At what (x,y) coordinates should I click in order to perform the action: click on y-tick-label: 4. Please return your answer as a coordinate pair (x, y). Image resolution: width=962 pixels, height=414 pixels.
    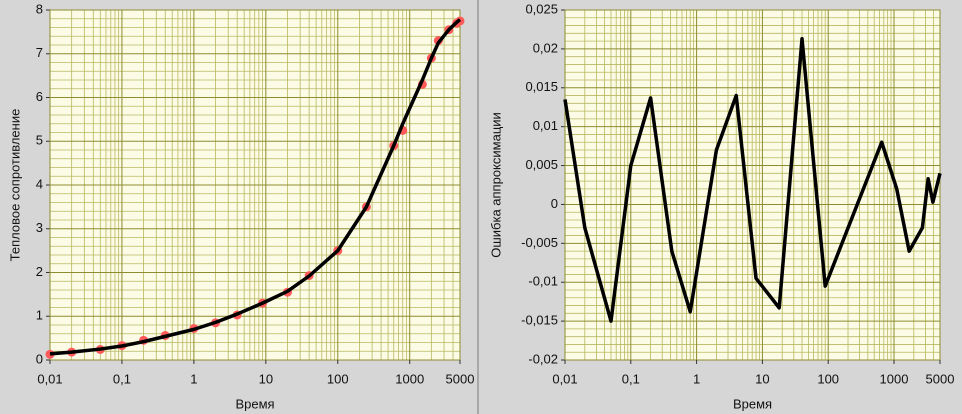
    Looking at the image, I should click on (39, 183).